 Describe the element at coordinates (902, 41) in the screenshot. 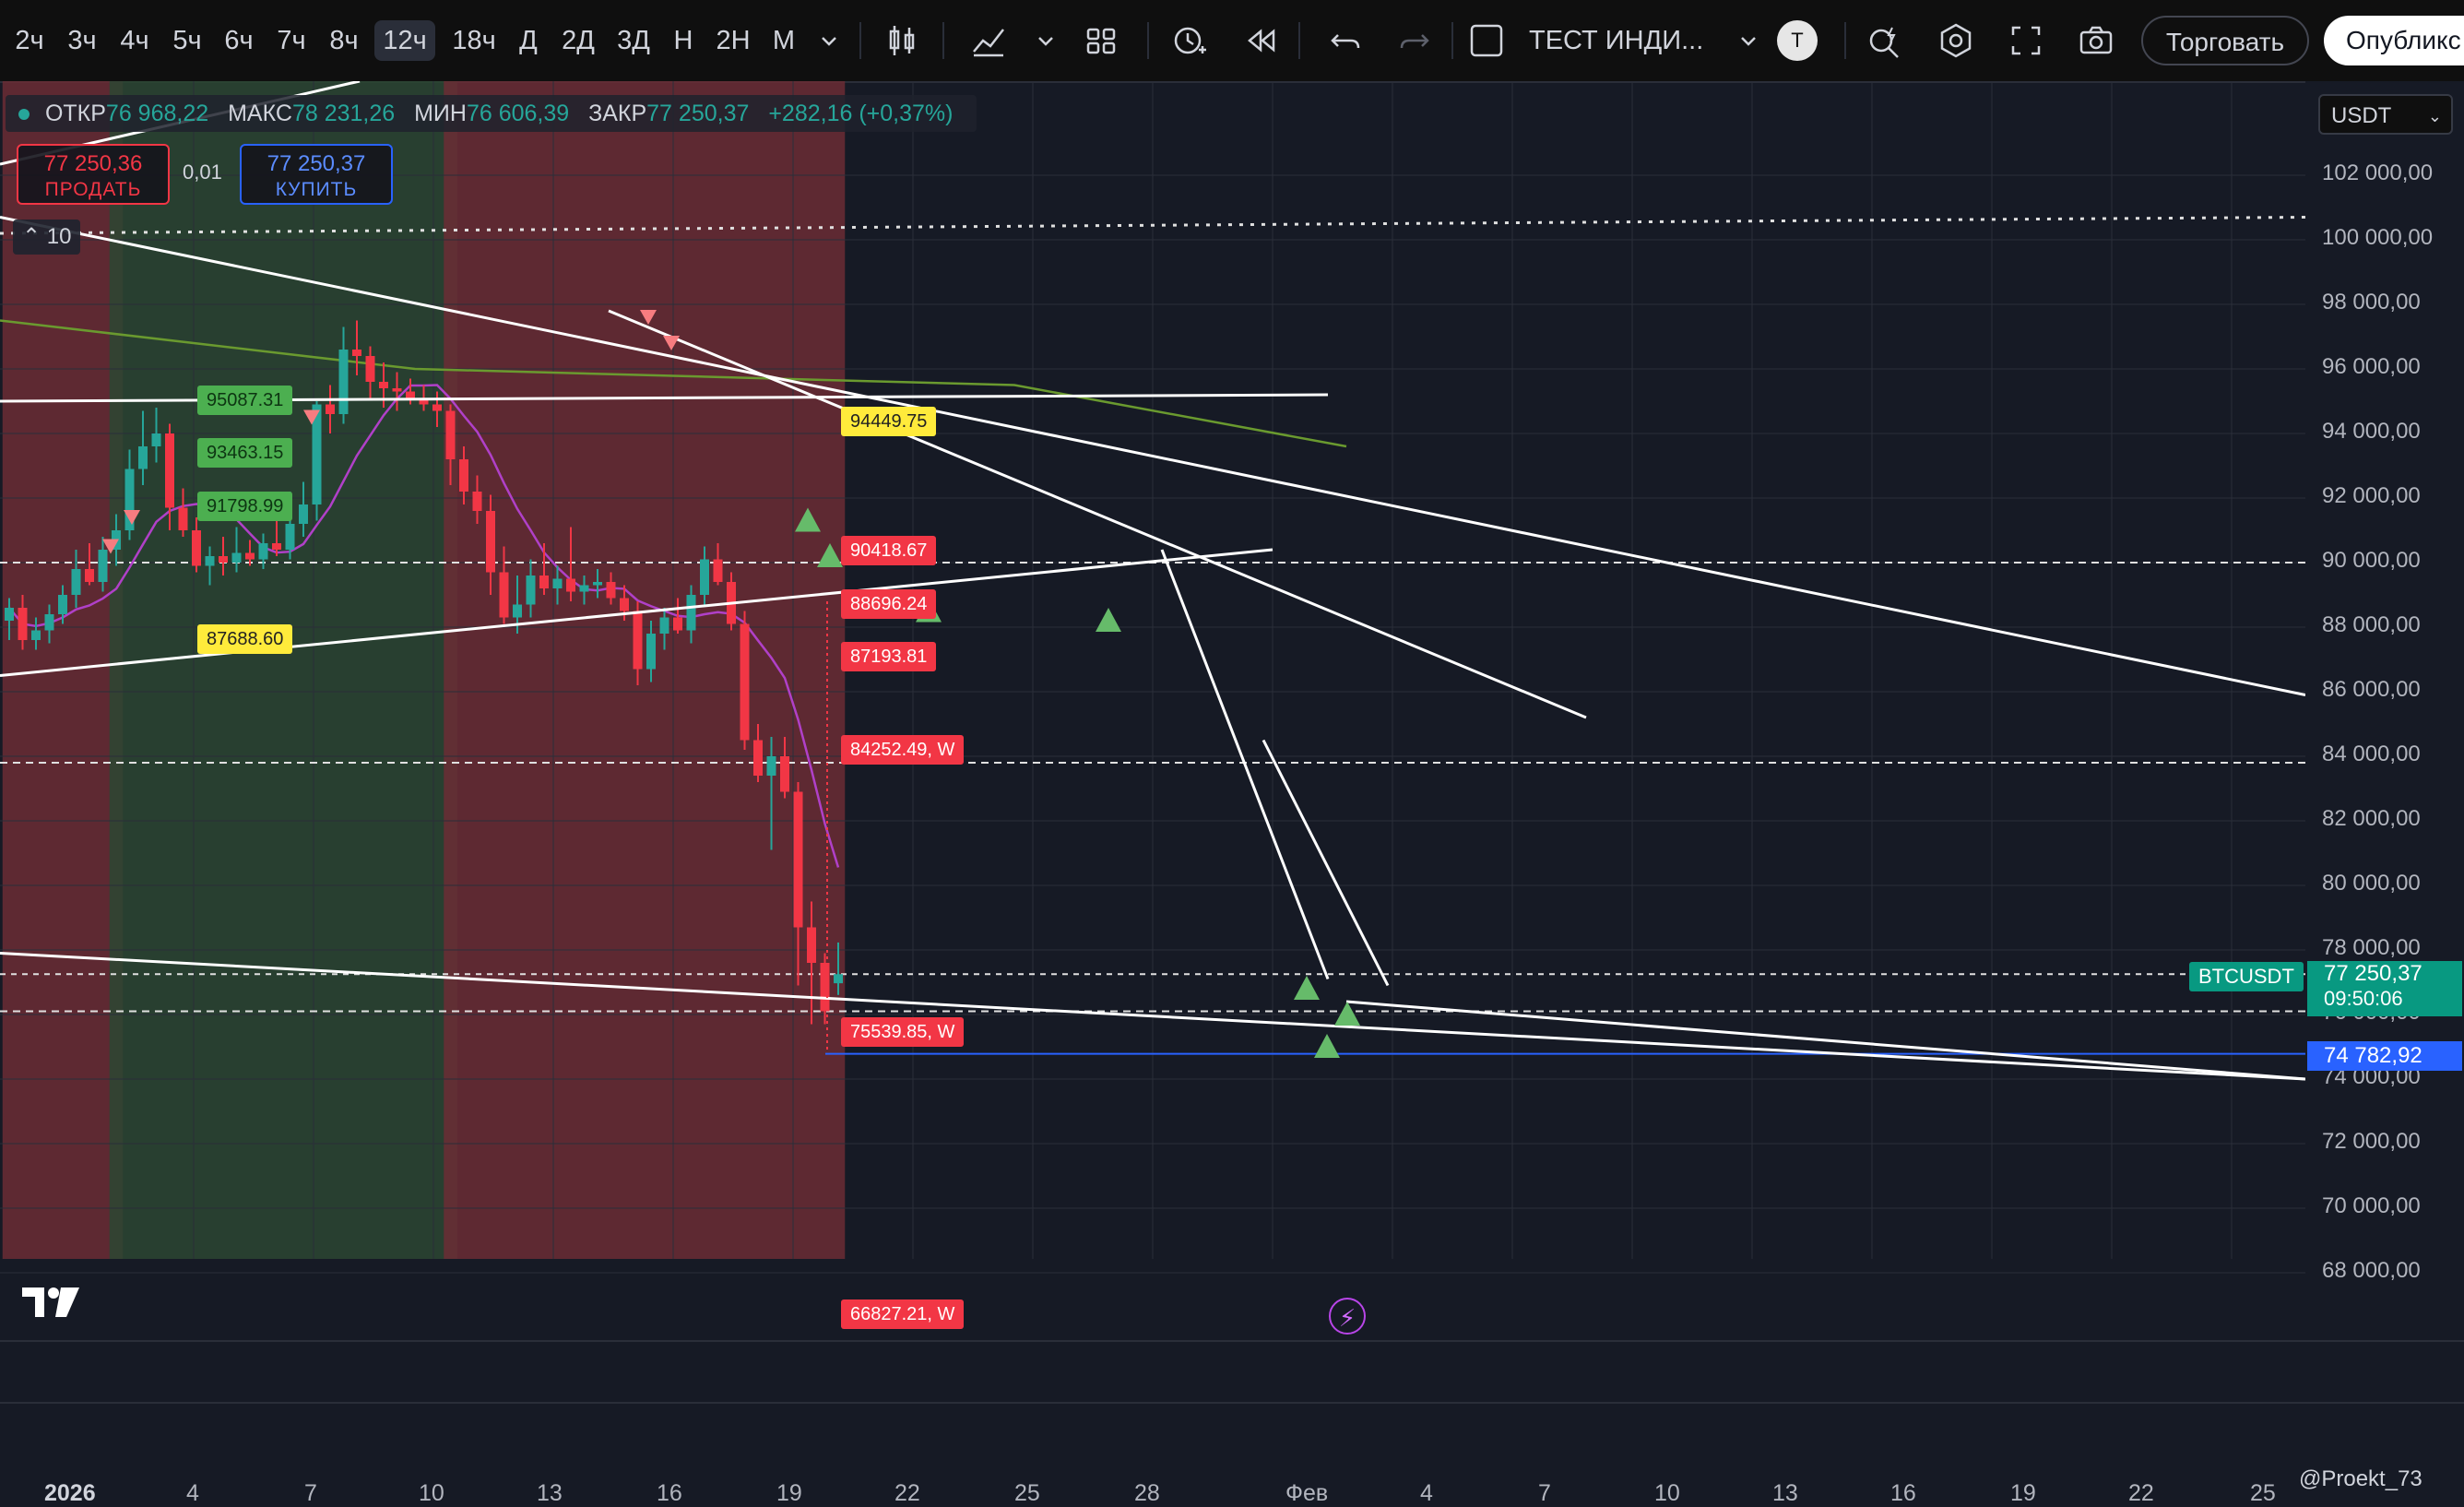

I see `candles-icon` at that location.